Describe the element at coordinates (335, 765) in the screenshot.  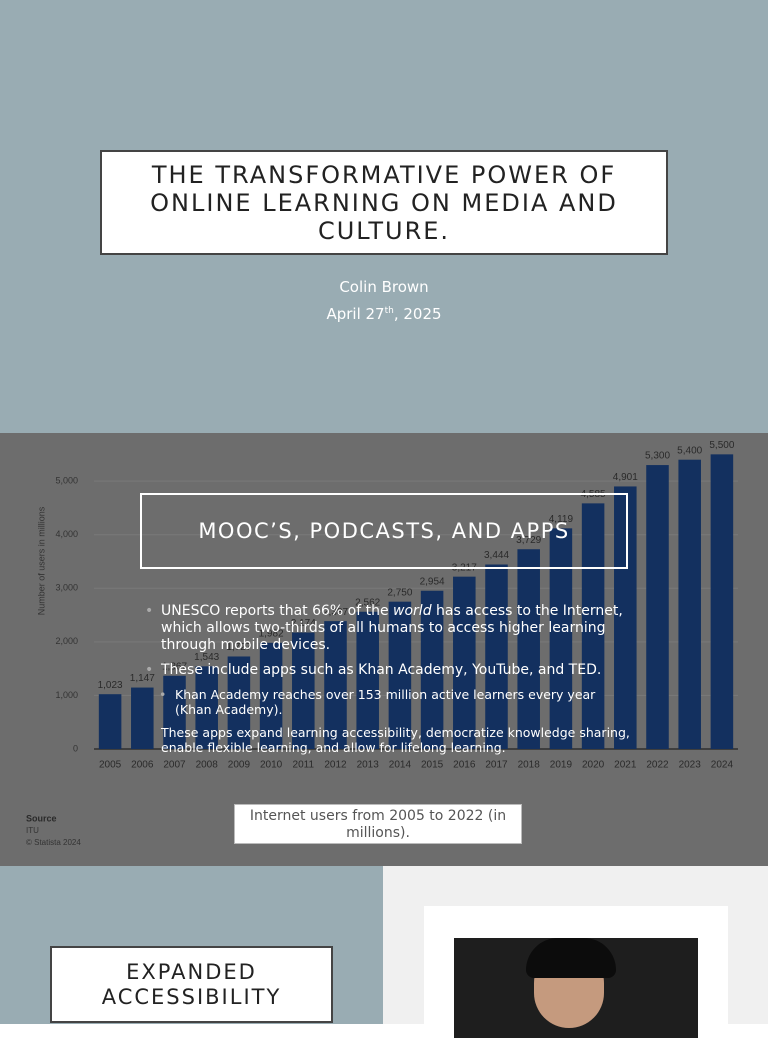
I see `x-tick-label: 2012` at that location.